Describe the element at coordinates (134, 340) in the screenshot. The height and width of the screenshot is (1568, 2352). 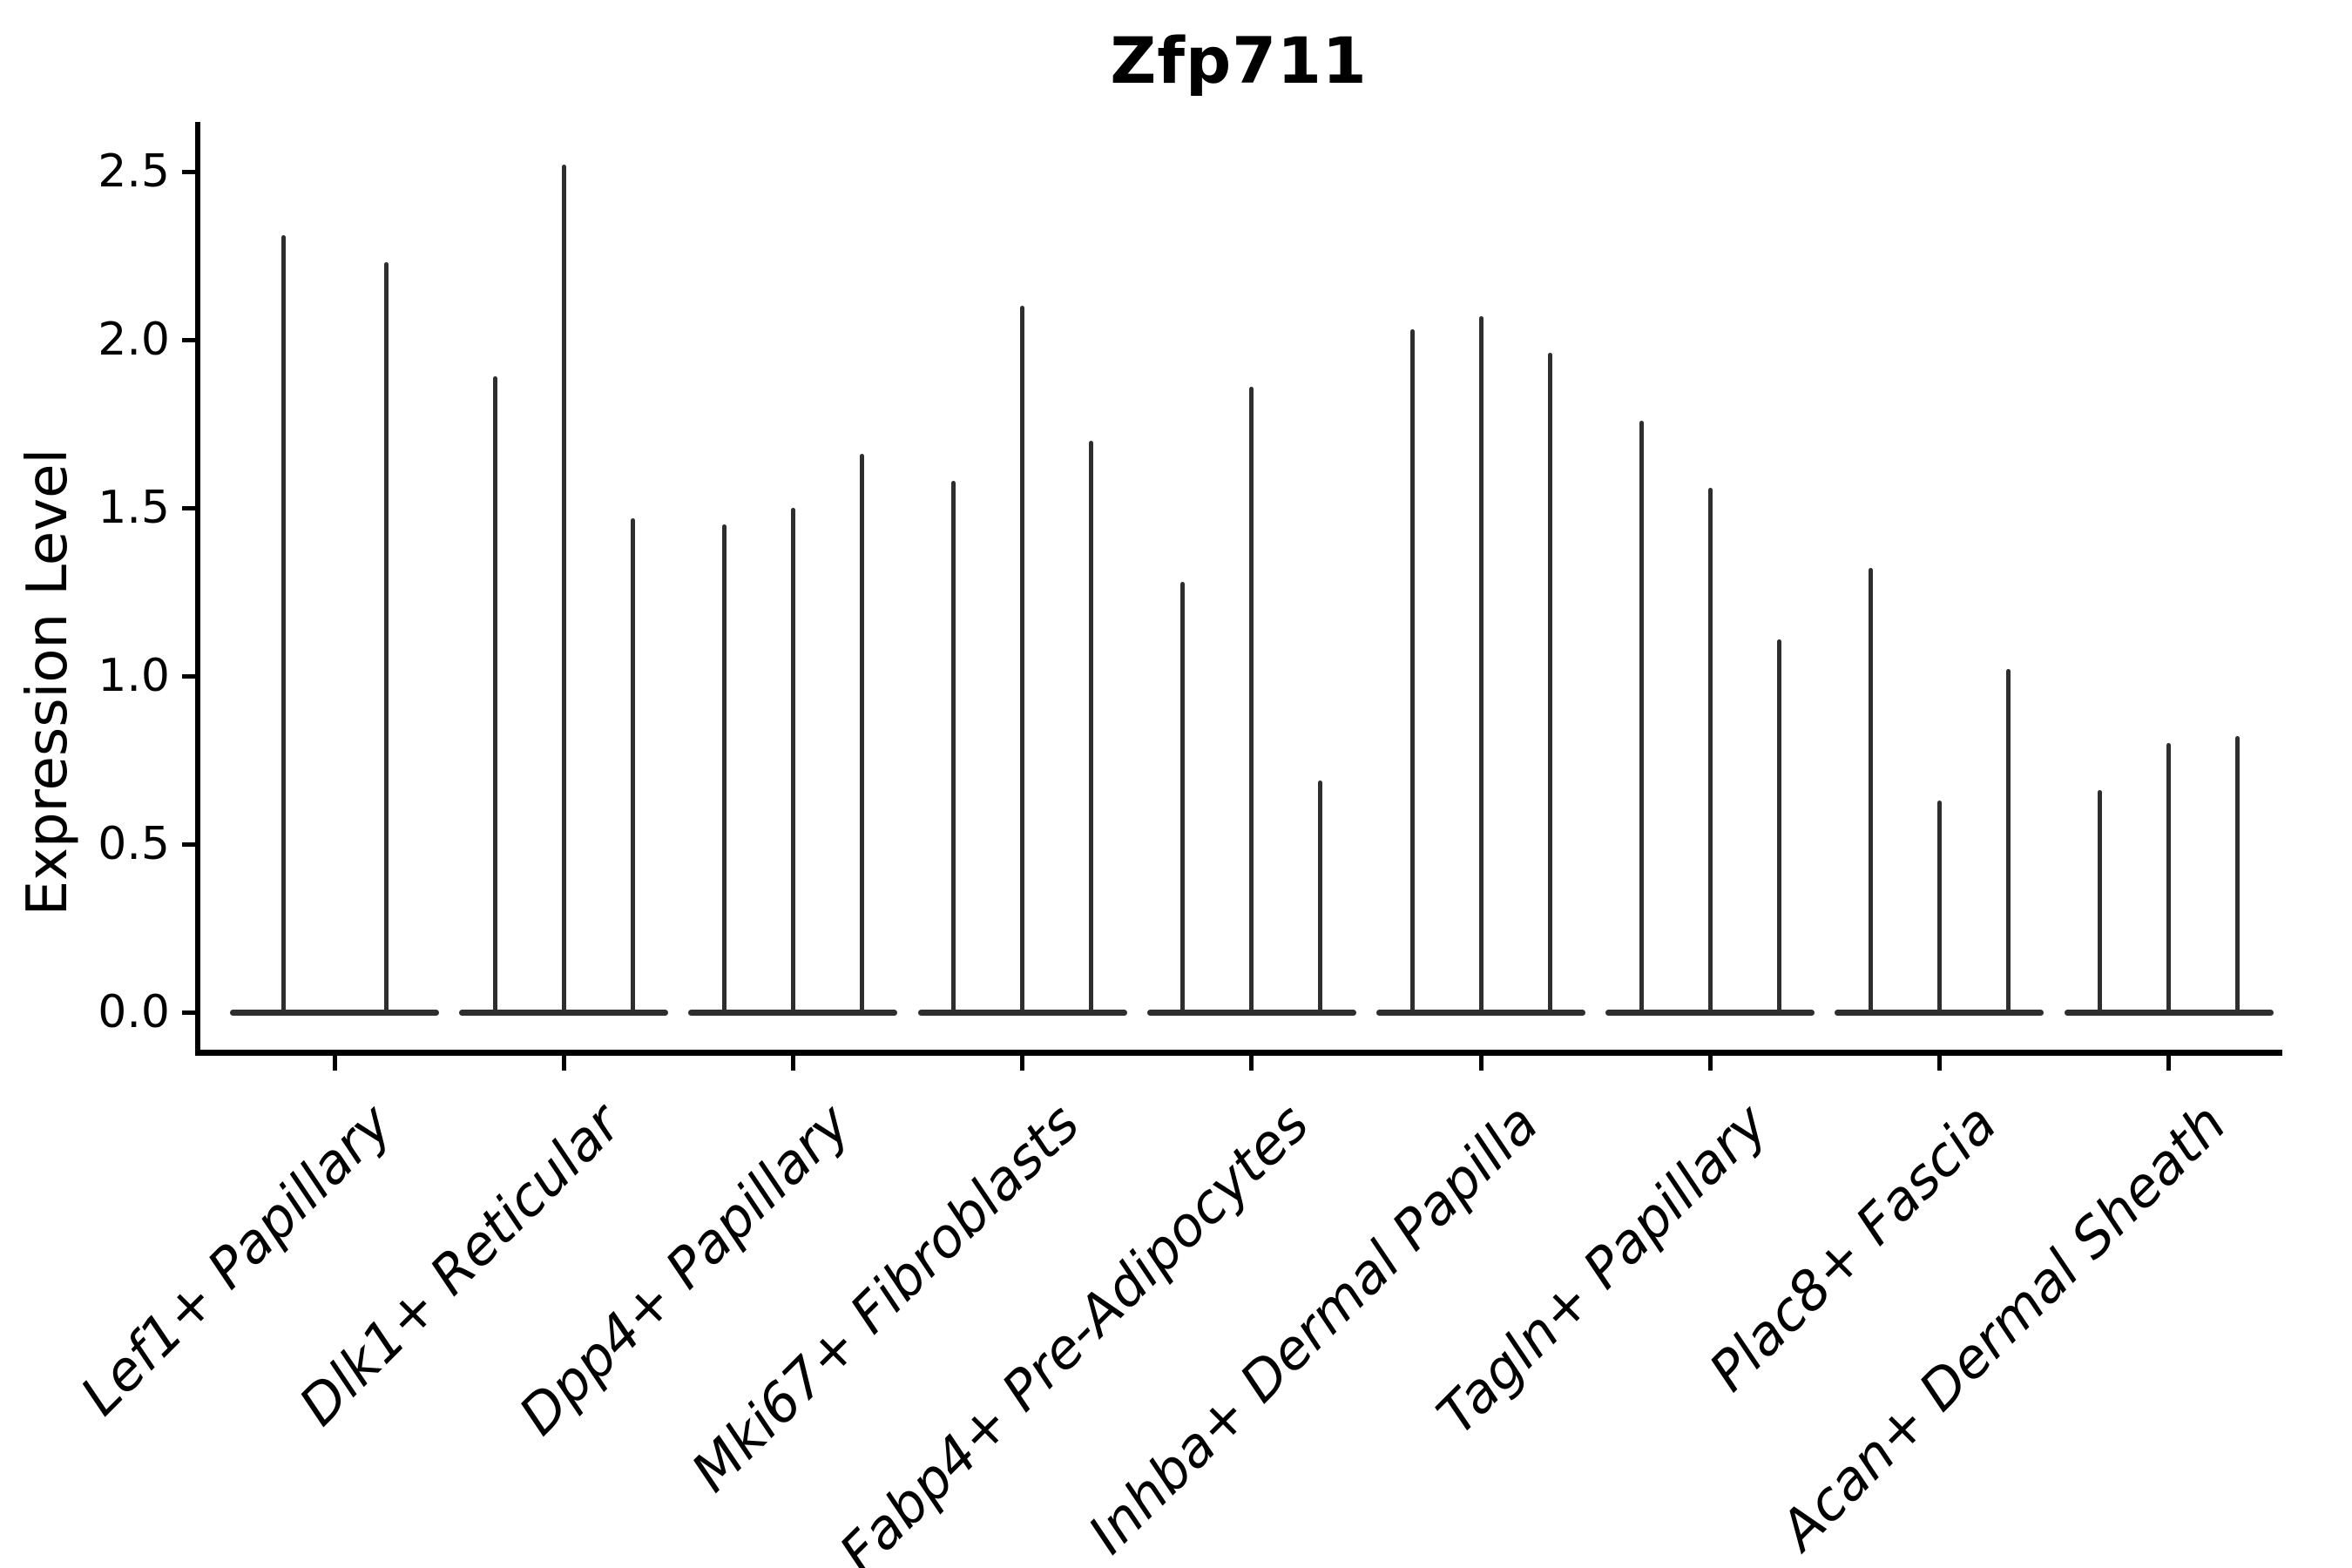
I see `y-tick-label: 2.0` at that location.